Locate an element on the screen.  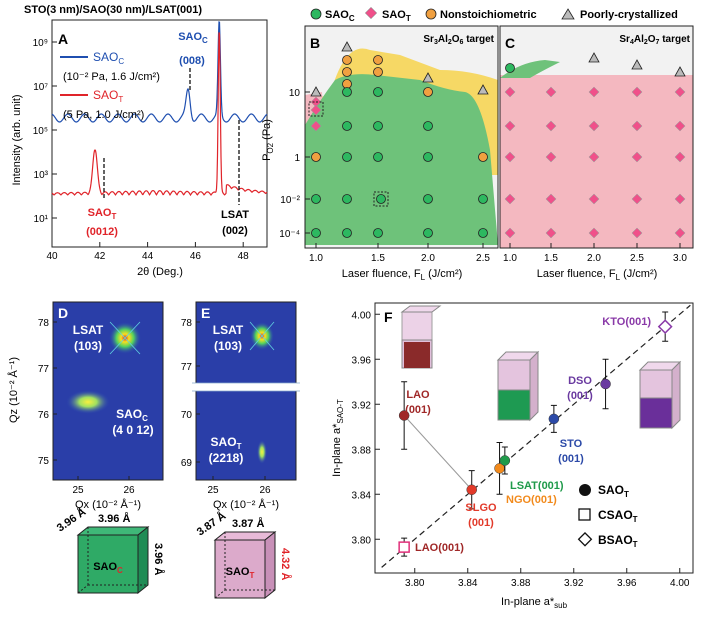
panel-c-target: Sr4Al2O7 target is located at coordinates (654, 40).